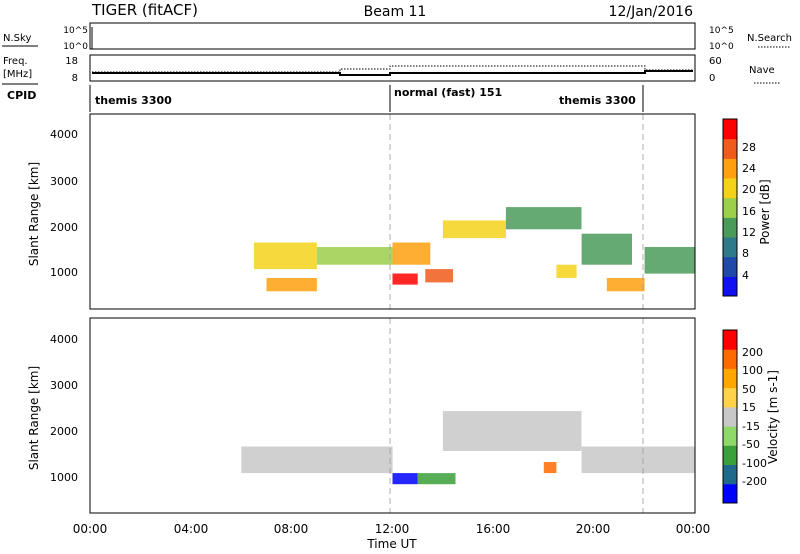 The image size is (800, 554). I want to click on freq-label-1: Freq., so click(15, 61).